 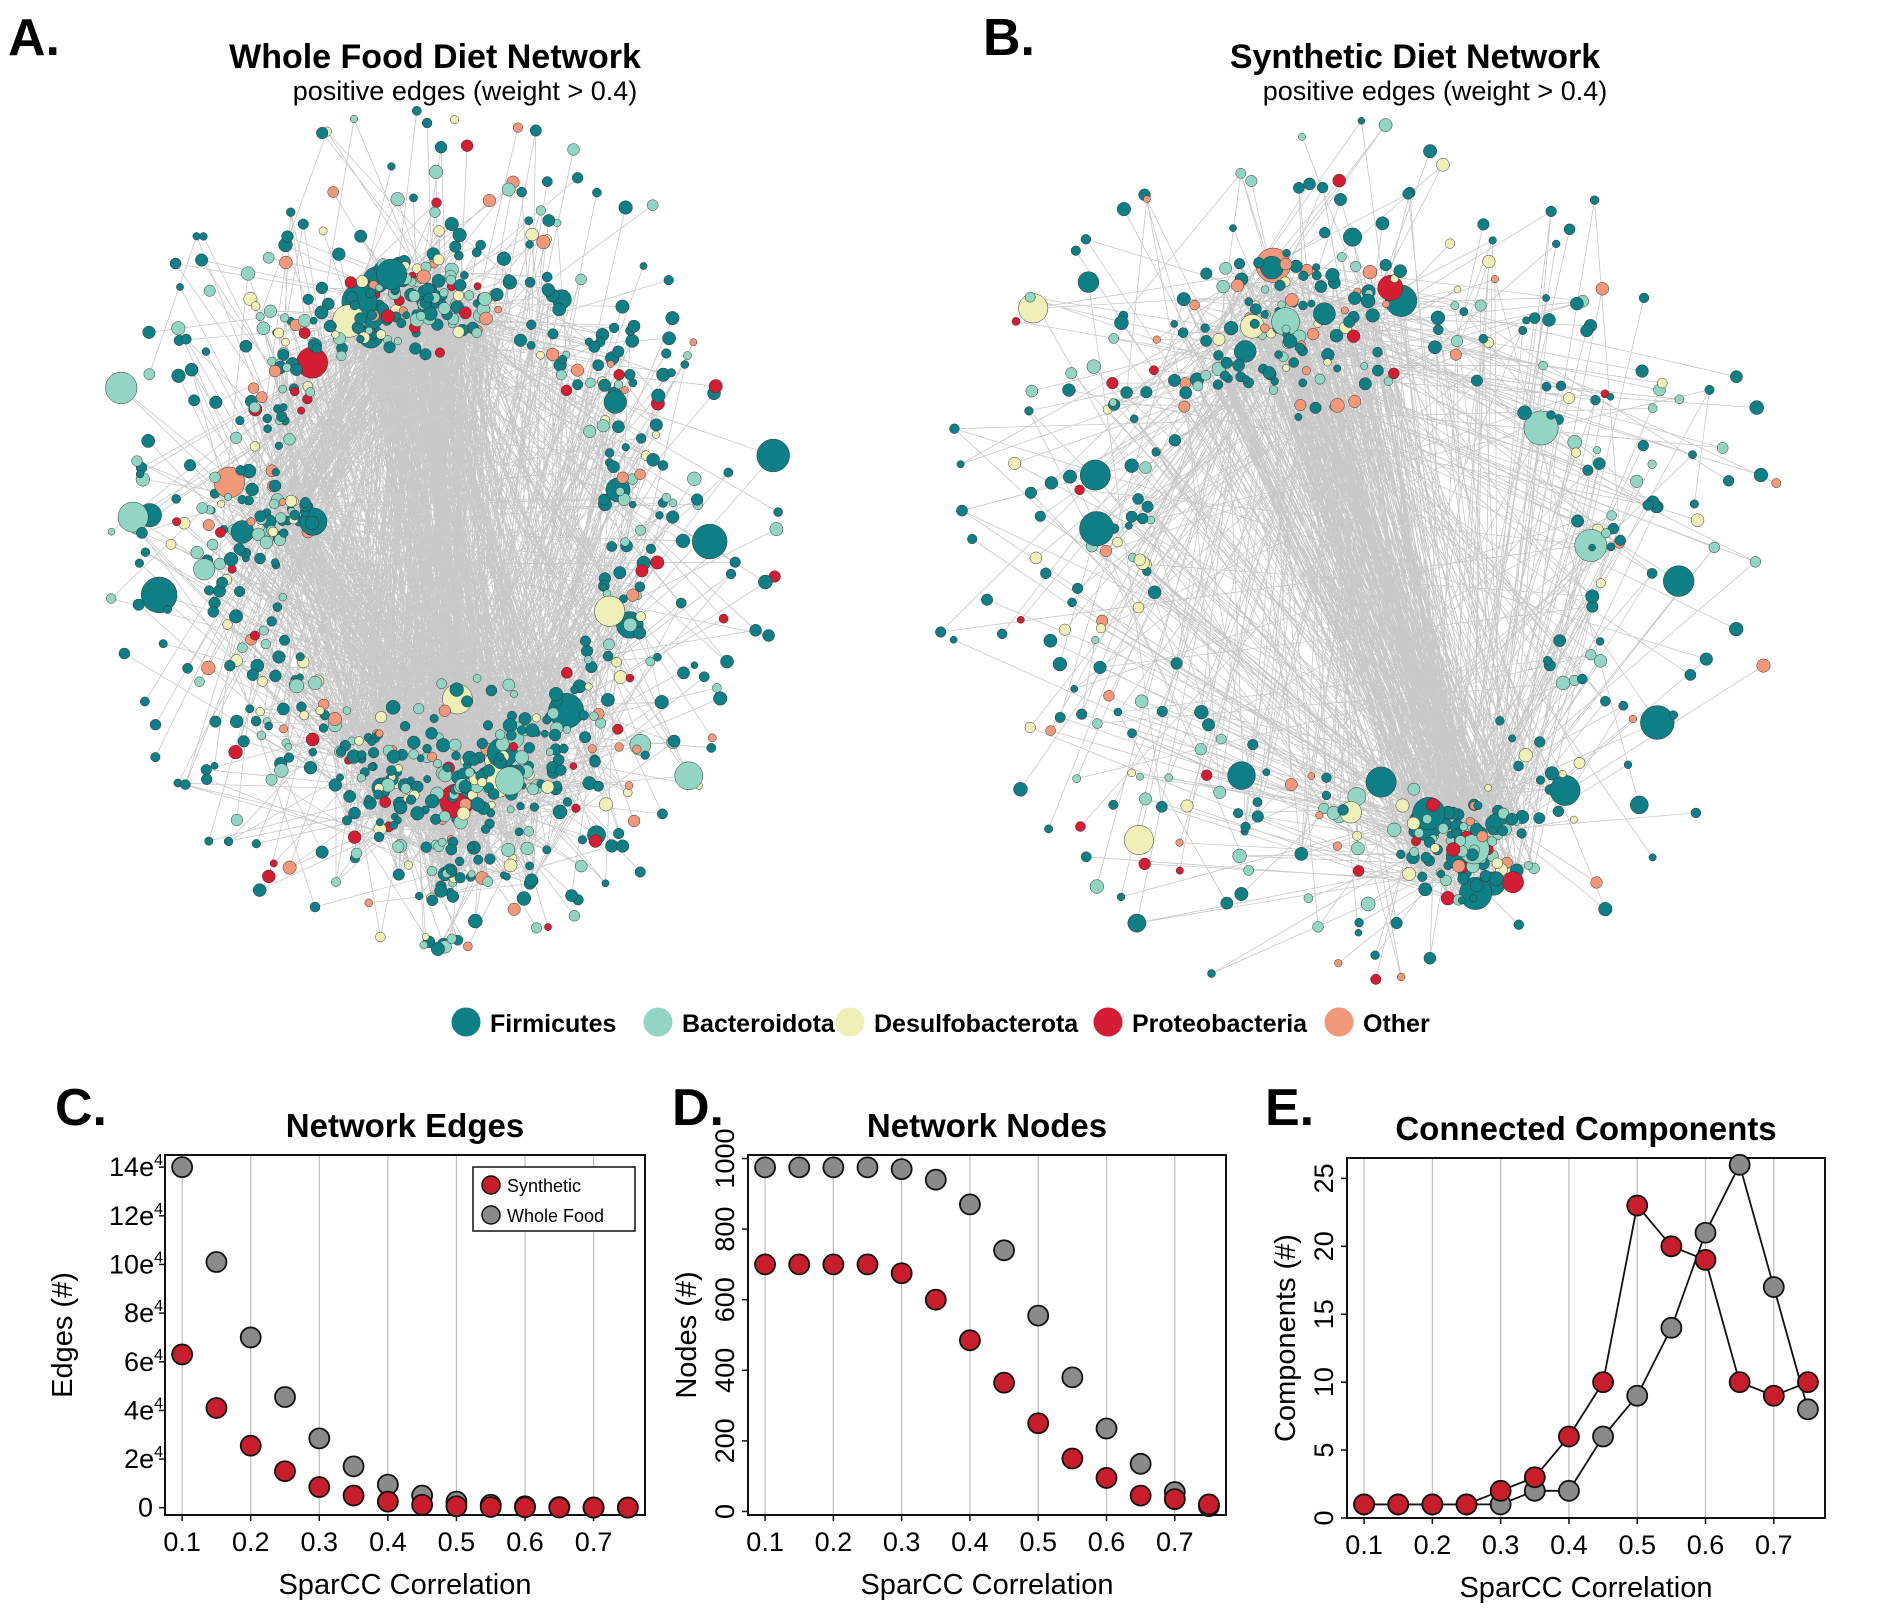 I want to click on chart-legend-box, so click(x=554, y=1199).